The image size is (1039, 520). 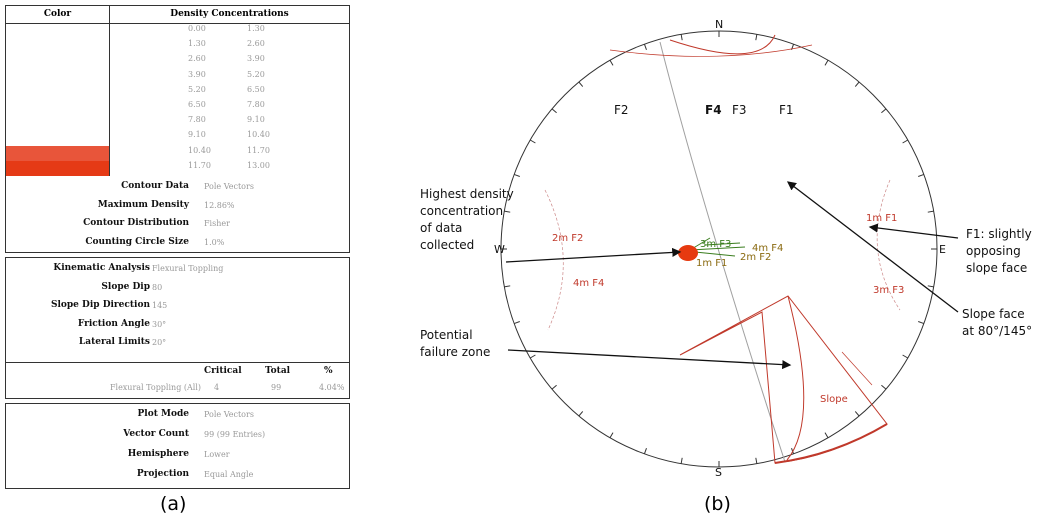 What do you see at coordinates (158, 454) in the screenshot?
I see `plot-label: Hemisphere` at bounding box center [158, 454].